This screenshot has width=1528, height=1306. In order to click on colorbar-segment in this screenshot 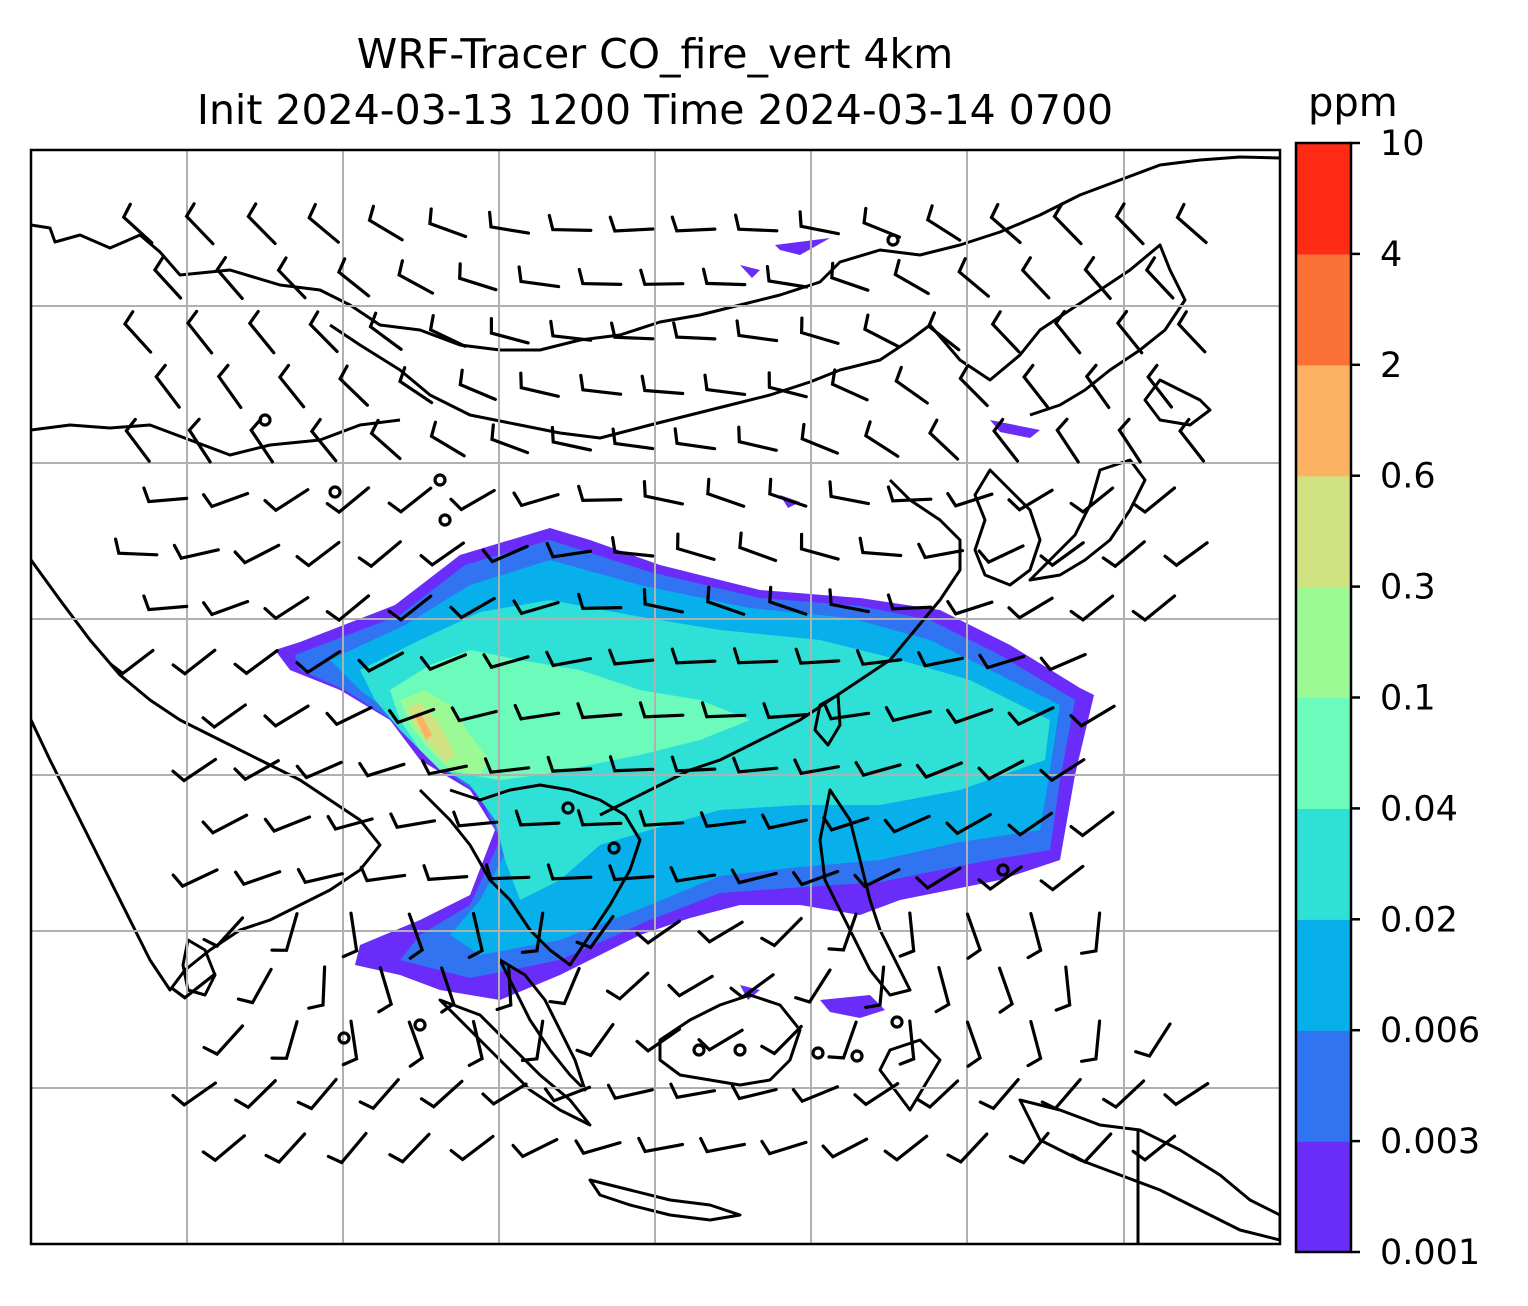, I will do `click(1323, 199)`.